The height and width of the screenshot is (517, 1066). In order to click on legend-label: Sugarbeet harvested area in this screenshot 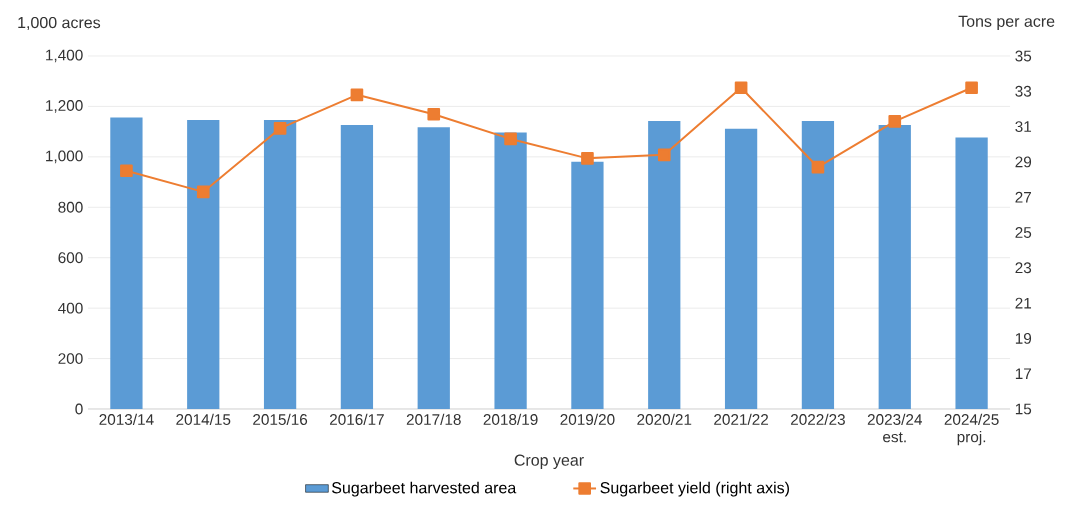, I will do `click(424, 489)`.